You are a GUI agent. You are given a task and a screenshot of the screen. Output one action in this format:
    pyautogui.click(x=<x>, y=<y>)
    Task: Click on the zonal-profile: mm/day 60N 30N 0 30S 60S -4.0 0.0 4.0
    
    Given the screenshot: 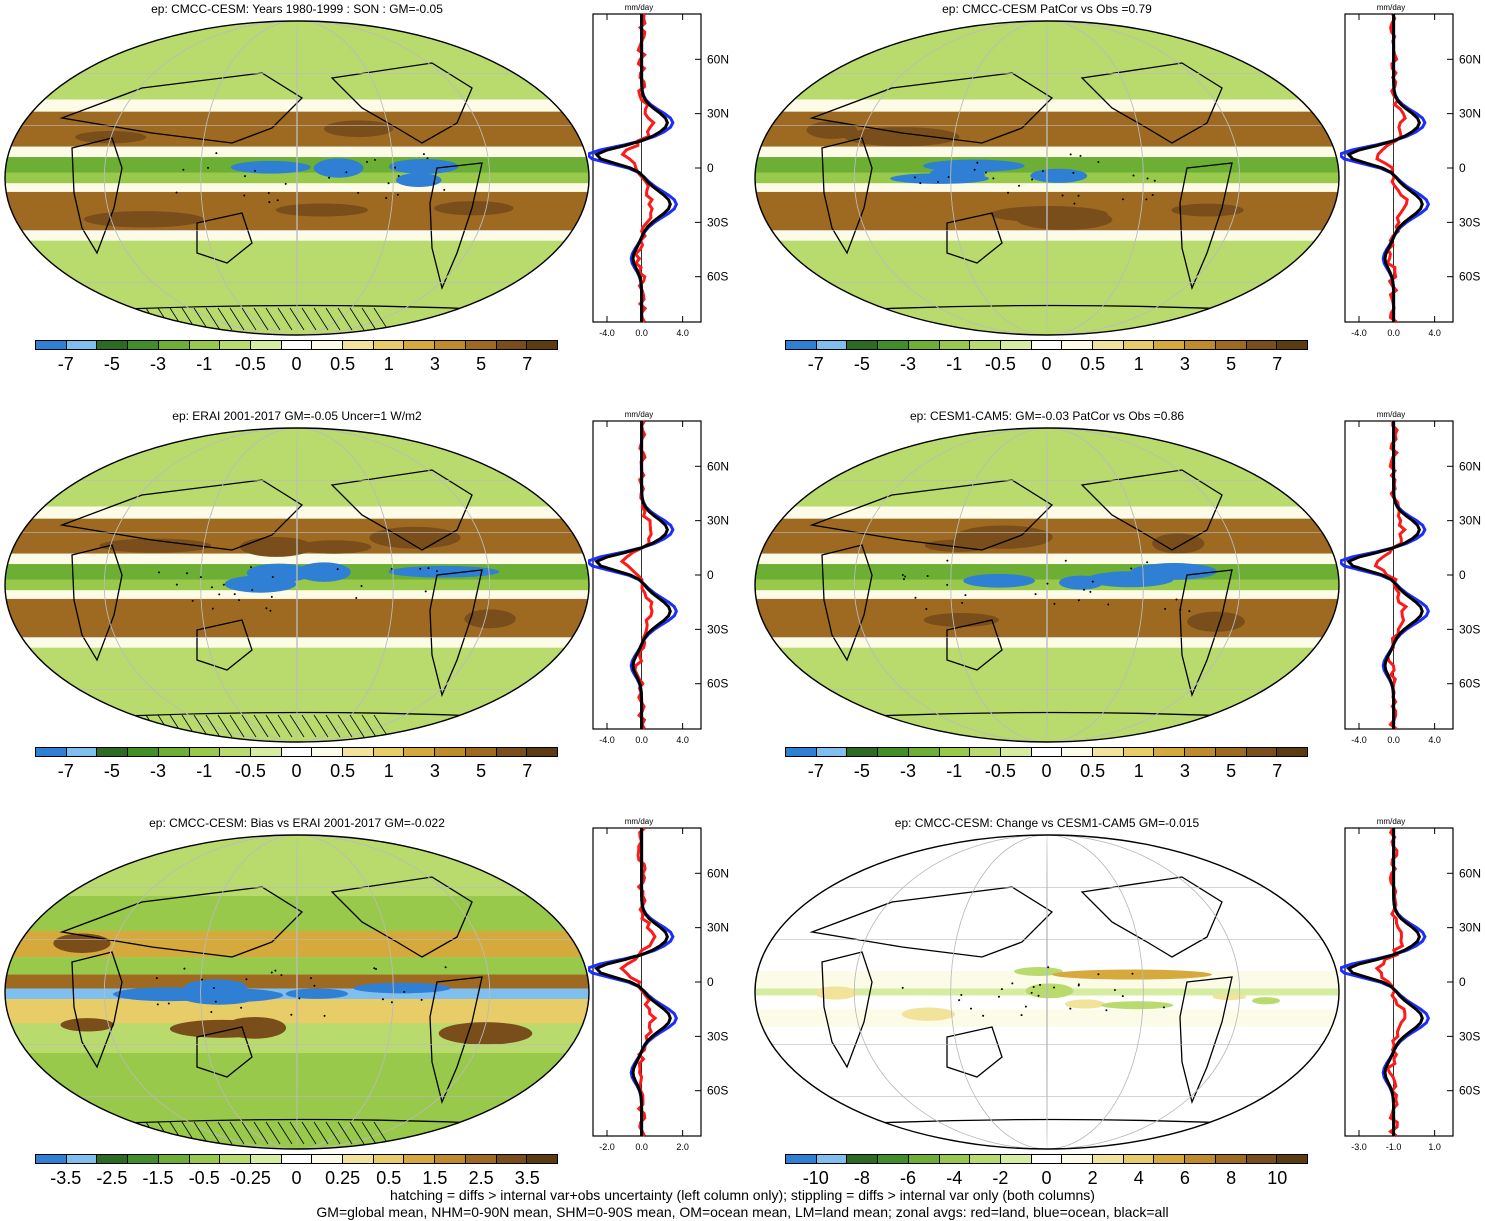 What is the action you would take?
    pyautogui.click(x=1410, y=170)
    